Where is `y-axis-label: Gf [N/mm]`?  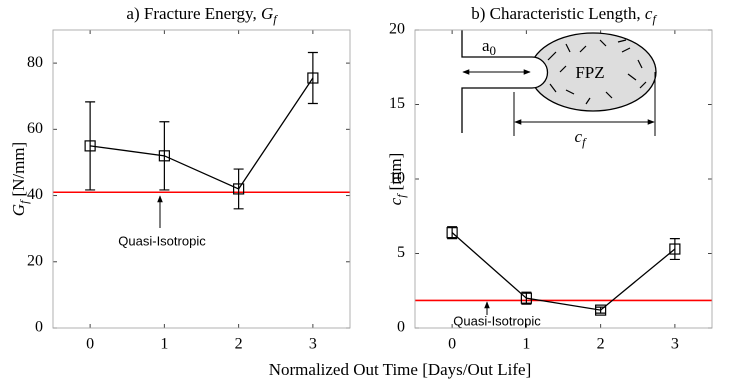 y-axis-label: Gf [N/mm] is located at coordinates (20, 179).